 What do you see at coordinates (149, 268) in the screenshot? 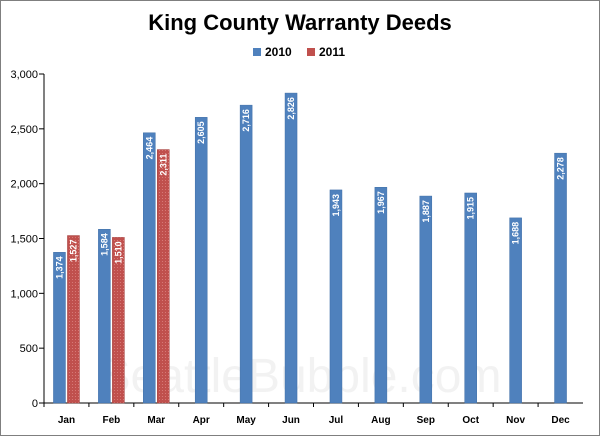
I see `bar-2010-mar` at bounding box center [149, 268].